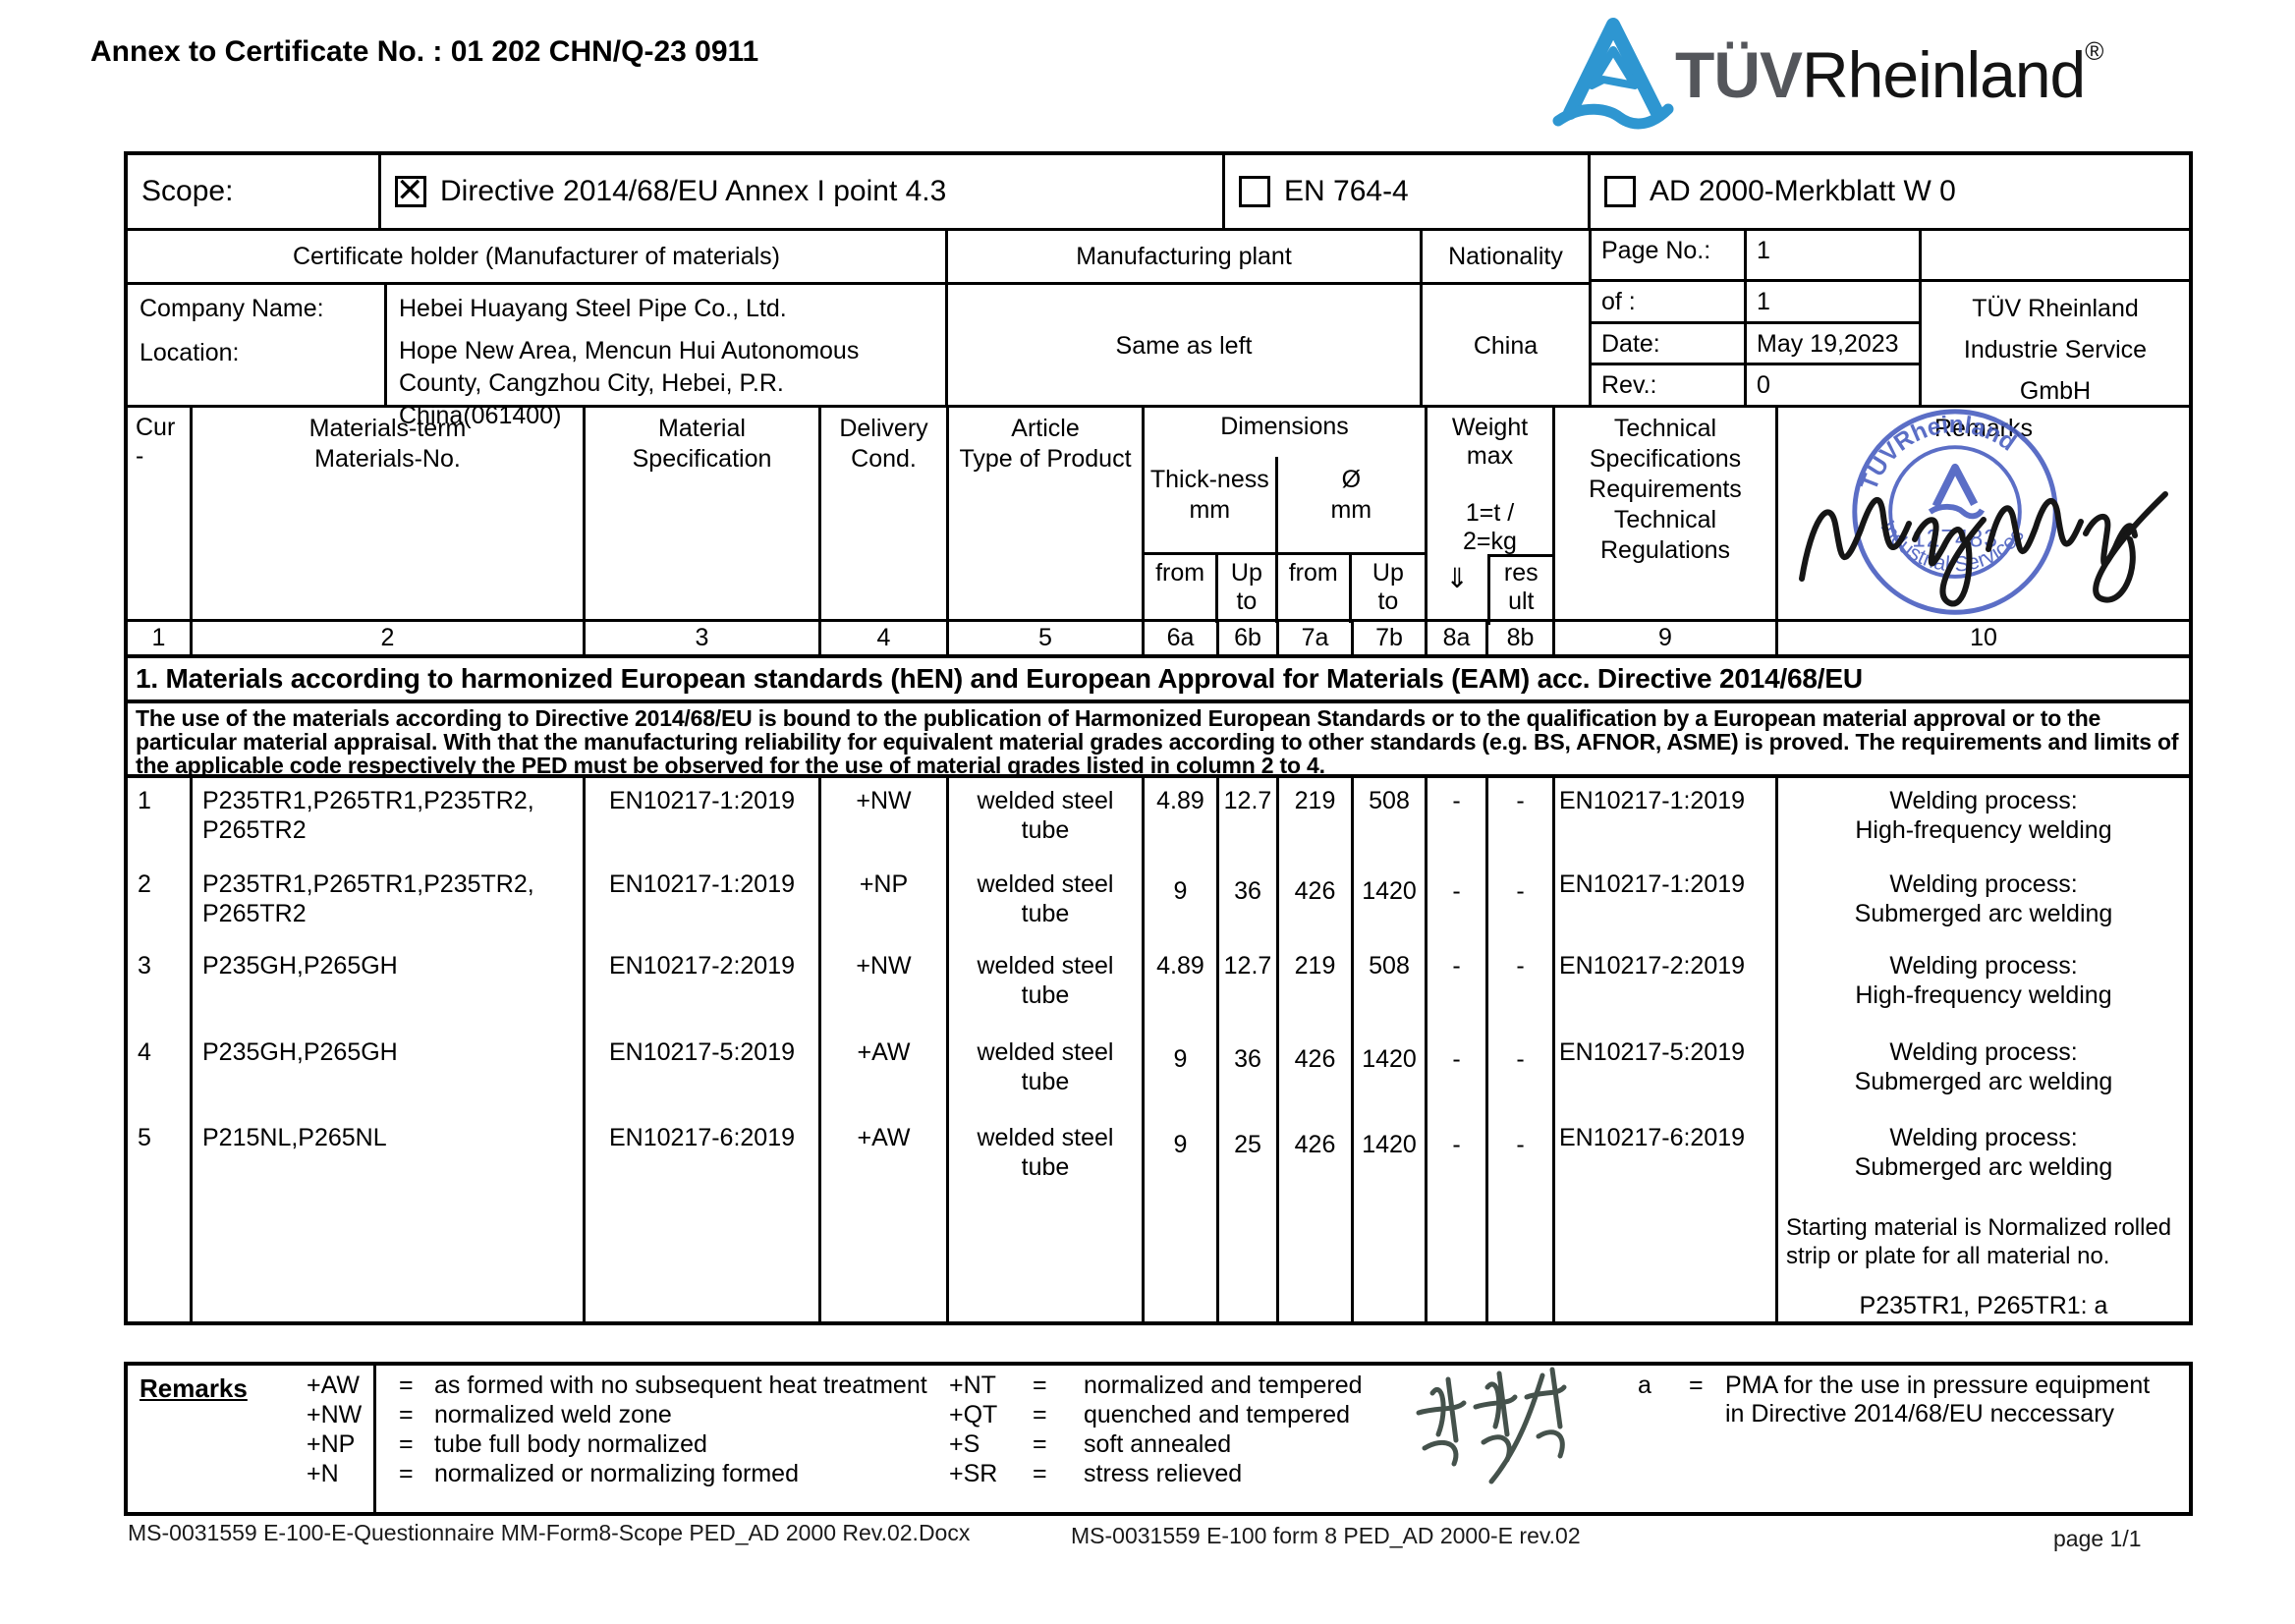  I want to click on row-no: 4, so click(145, 1052).